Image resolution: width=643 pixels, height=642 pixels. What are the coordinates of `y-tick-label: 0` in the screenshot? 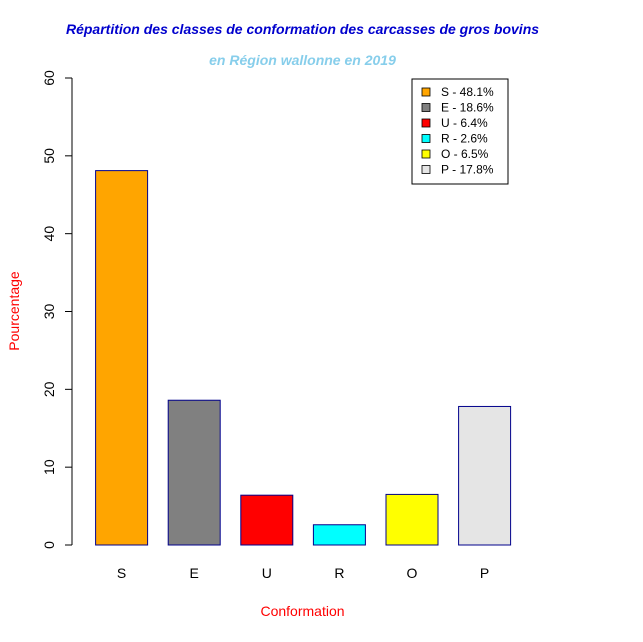 It's located at (49, 545).